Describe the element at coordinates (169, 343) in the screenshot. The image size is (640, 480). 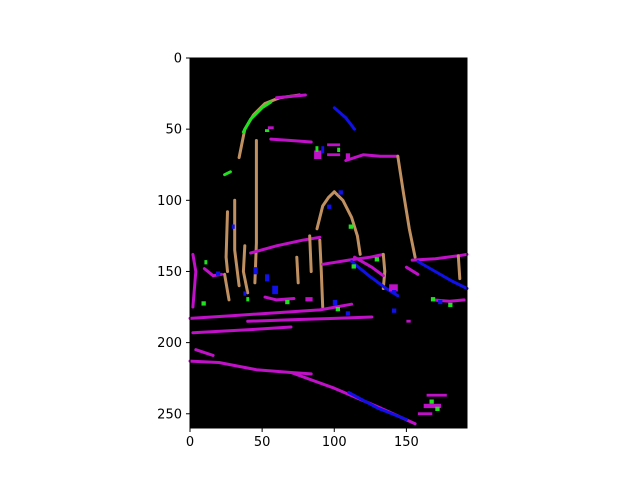
I see `y-tick-label-4: 200` at that location.